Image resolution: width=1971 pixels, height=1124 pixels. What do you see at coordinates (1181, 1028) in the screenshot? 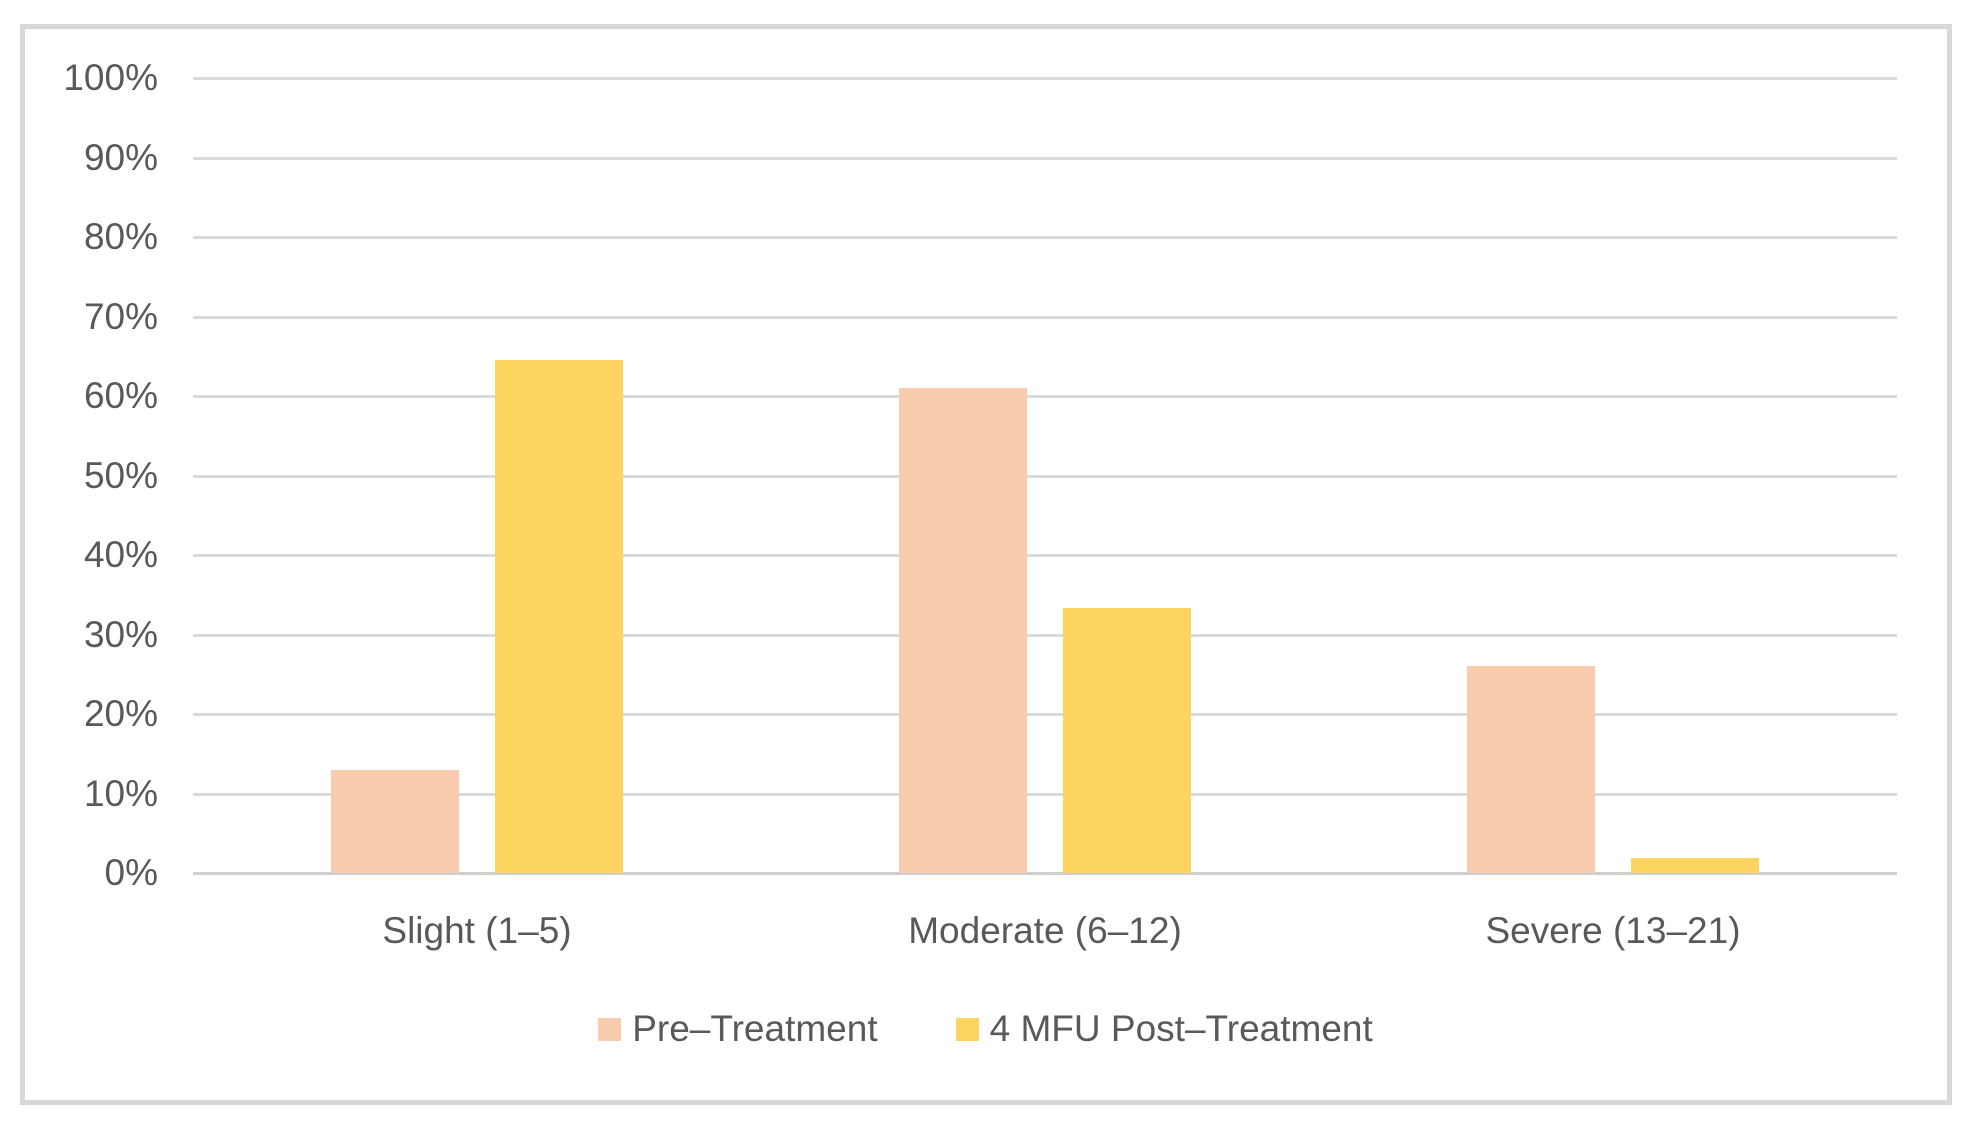
I see `legend-label: 4 MFU Post–Treatment` at bounding box center [1181, 1028].